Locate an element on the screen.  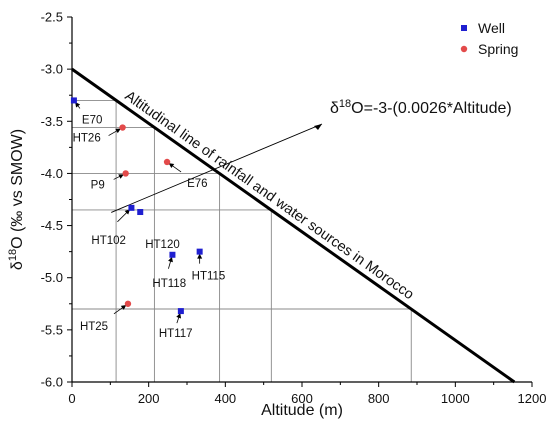
x-tick-label: 1200 is located at coordinates (532, 398).